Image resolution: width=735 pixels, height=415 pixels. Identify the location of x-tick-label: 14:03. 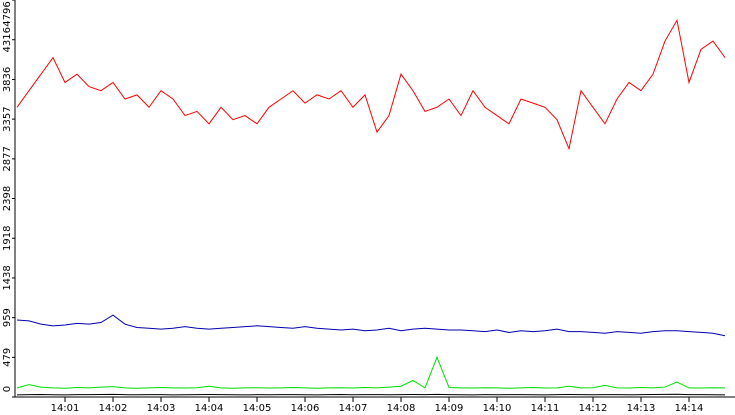
(161, 408).